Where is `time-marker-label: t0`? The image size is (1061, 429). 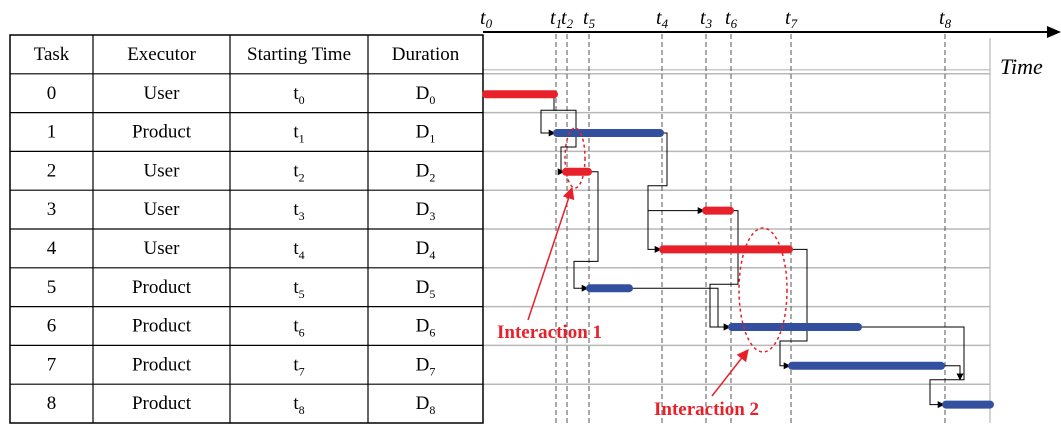
time-marker-label: t0 is located at coordinates (486, 19).